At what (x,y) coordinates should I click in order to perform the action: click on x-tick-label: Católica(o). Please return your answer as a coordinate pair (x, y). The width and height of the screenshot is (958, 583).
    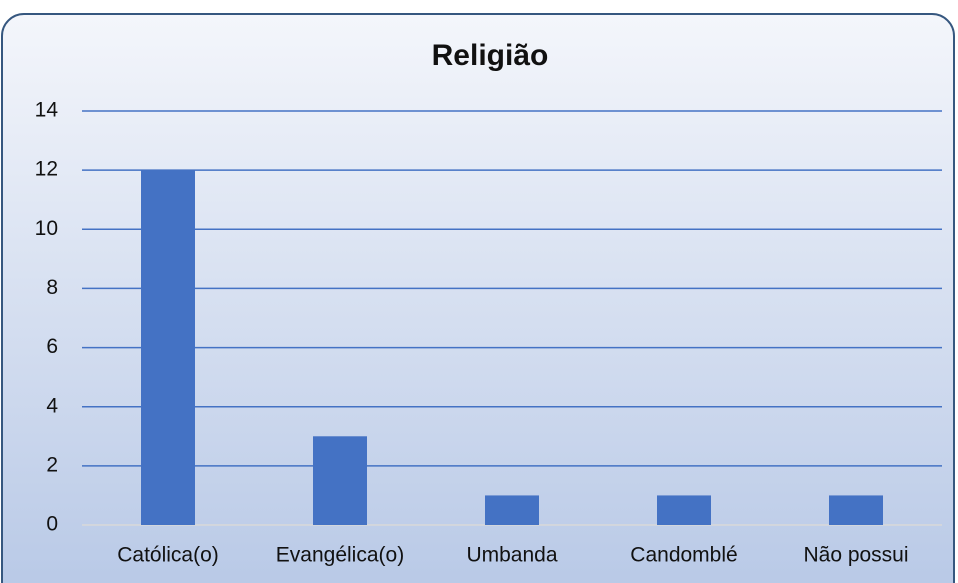
    Looking at the image, I should click on (168, 555).